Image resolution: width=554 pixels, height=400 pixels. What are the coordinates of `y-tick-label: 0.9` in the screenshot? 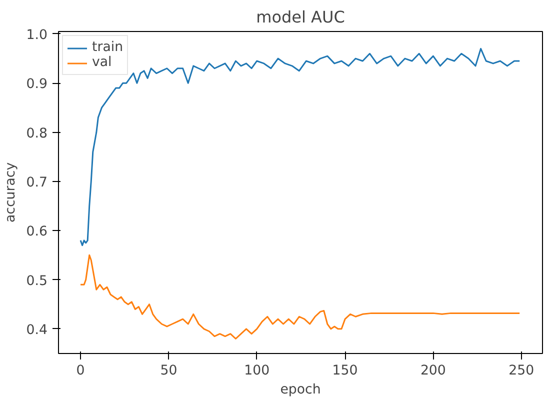 It's located at (37, 84).